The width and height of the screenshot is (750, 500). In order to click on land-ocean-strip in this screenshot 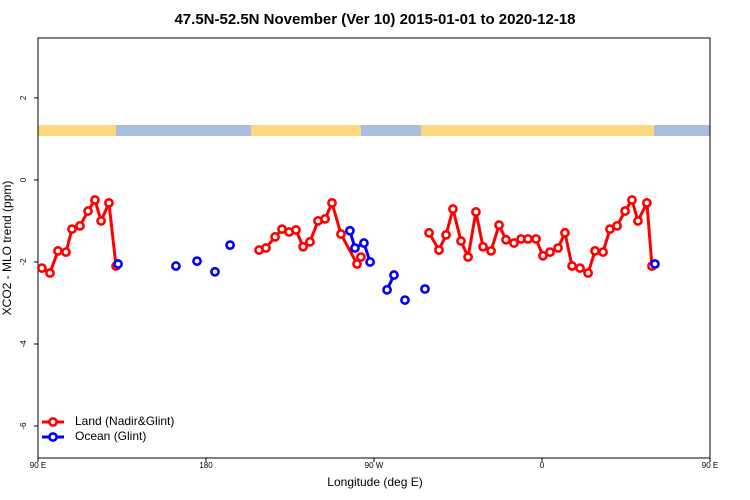, I will do `click(374, 130)`.